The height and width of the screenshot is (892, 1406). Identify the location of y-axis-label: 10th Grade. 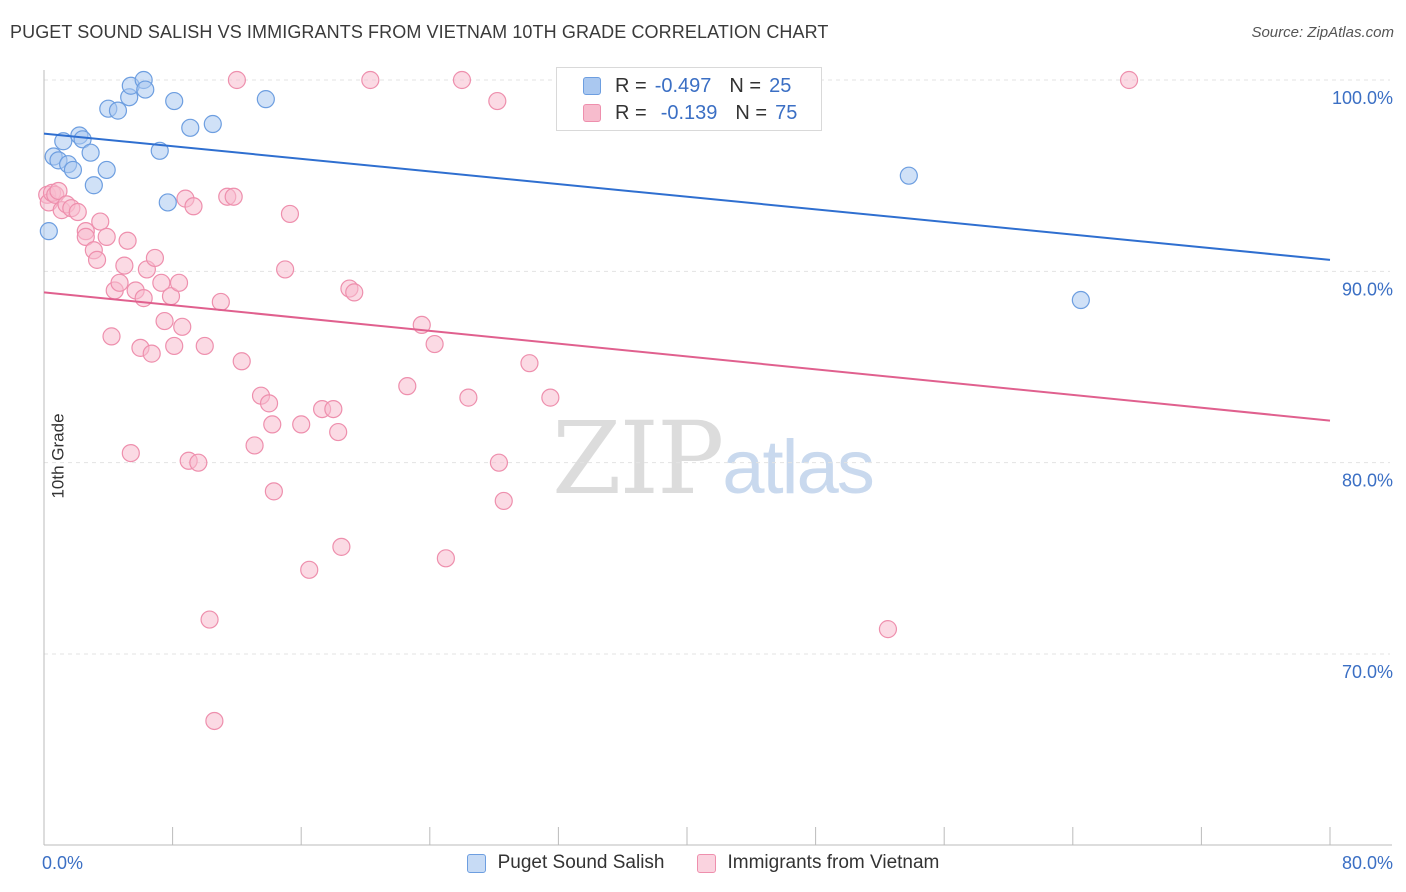
(58, 456).